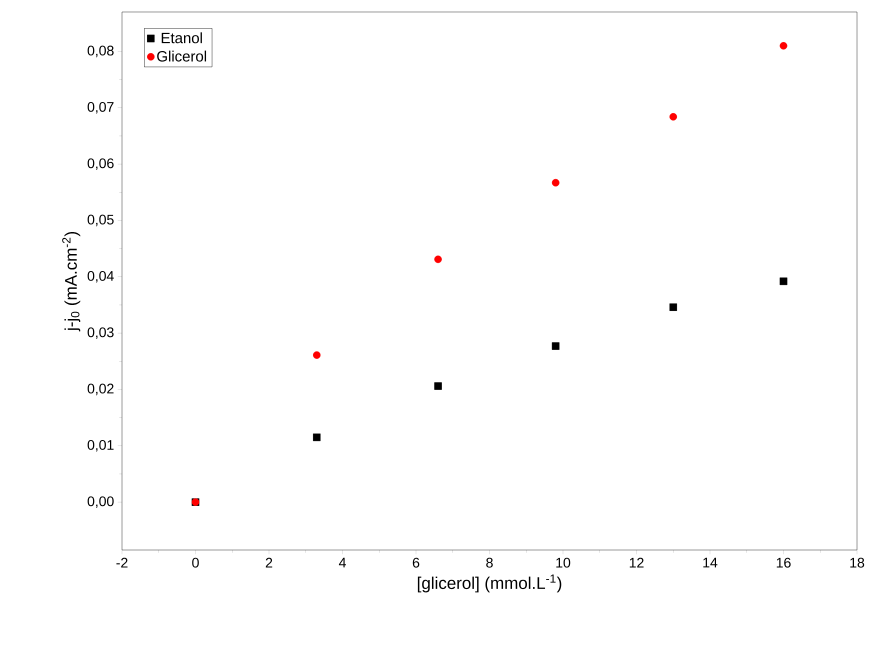  Describe the element at coordinates (101, 390) in the screenshot. I see `y-tick-label: 0,02` at that location.